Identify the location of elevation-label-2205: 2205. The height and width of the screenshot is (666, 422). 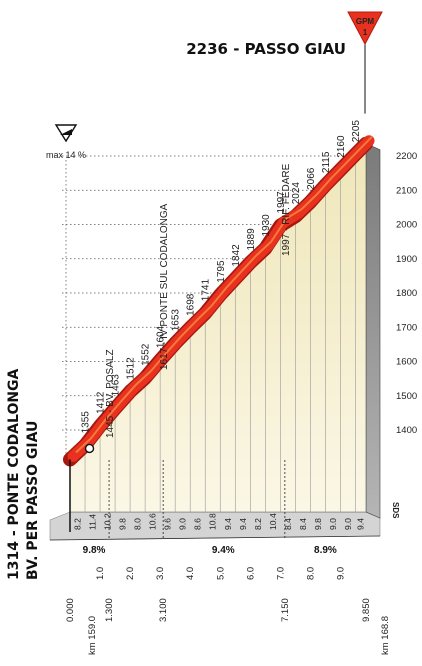
(356, 131).